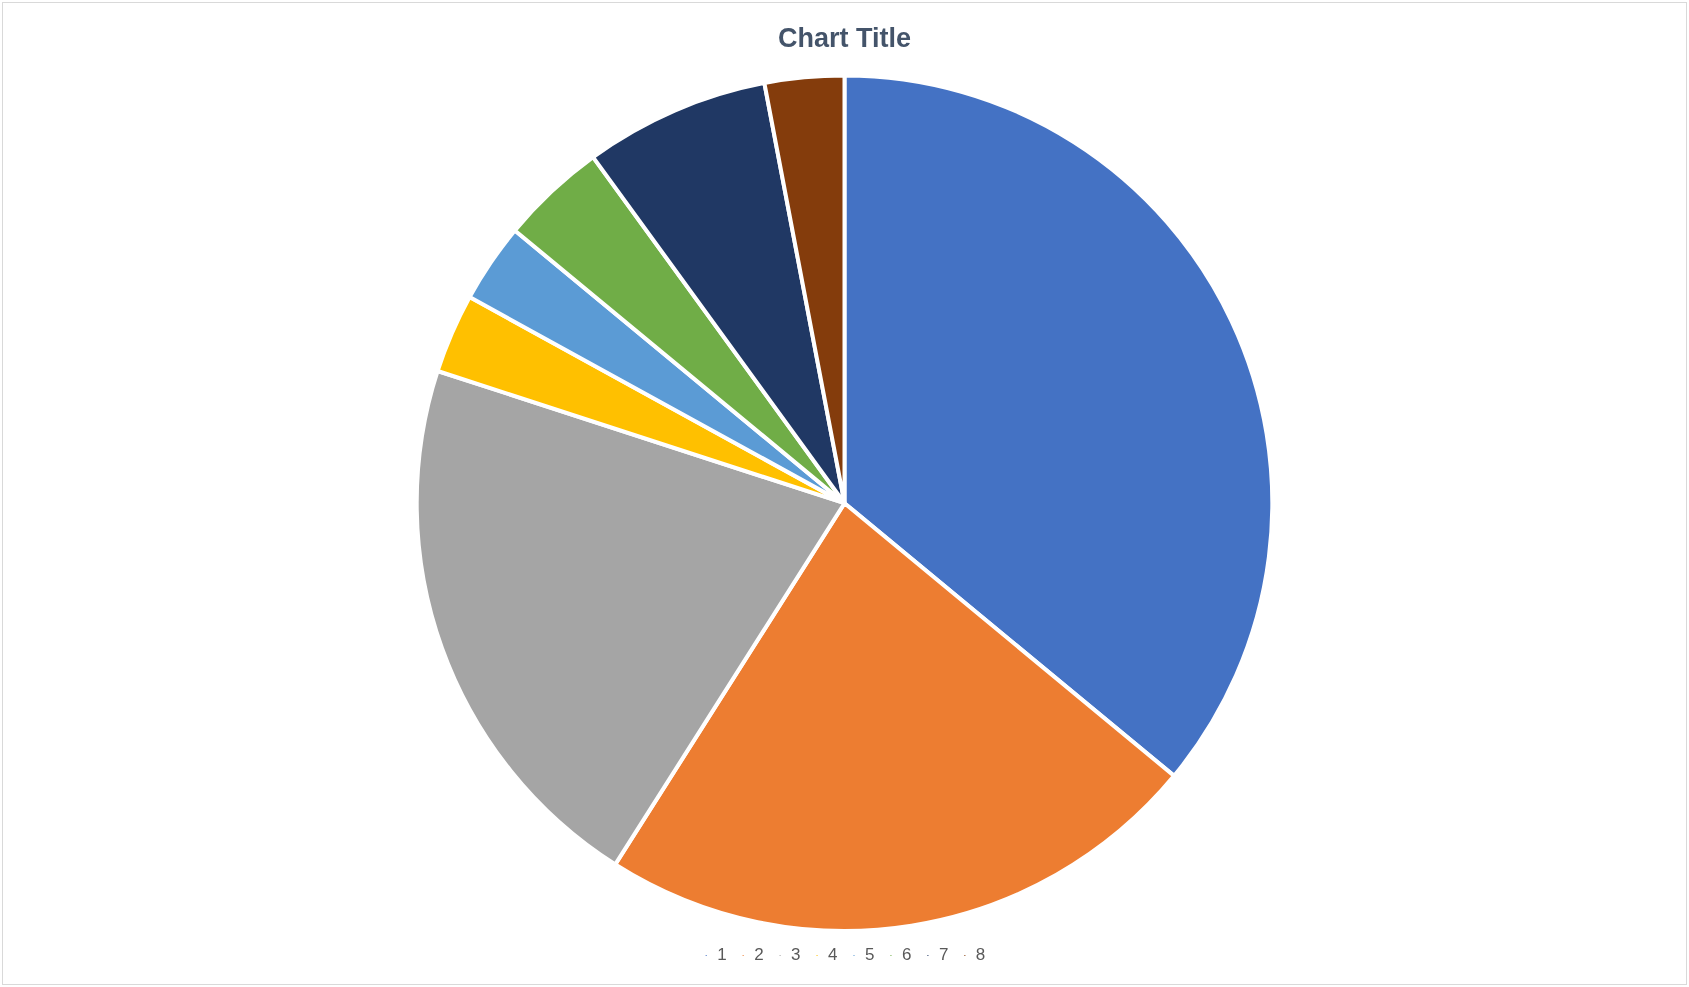 Image resolution: width=1689 pixels, height=987 pixels. I want to click on legend-label: 7, so click(943, 955).